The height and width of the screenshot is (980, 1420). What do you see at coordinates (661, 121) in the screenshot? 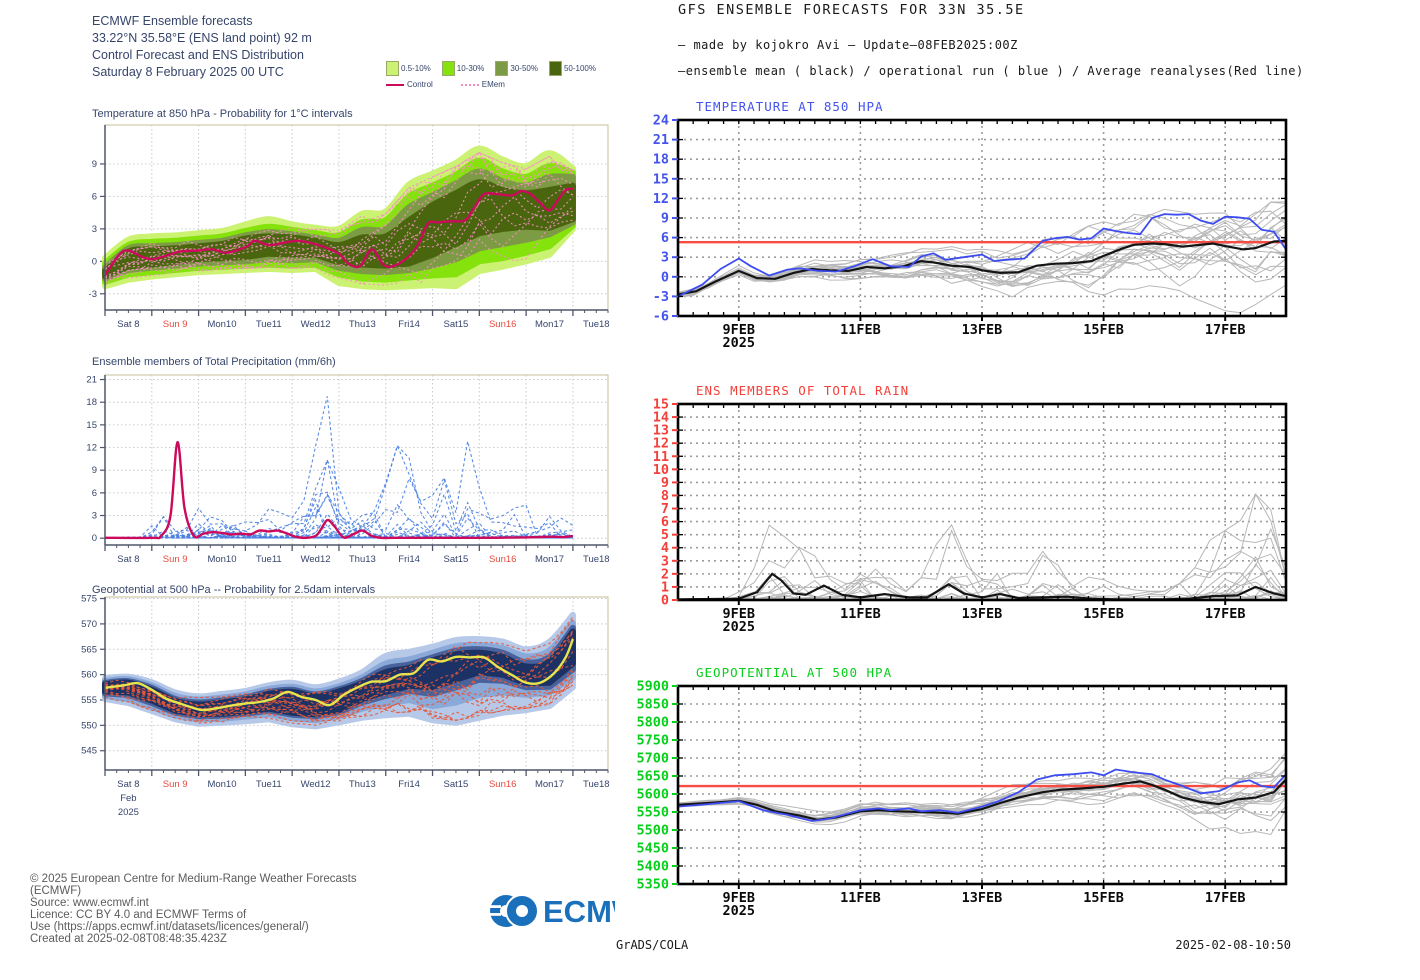
I see `svg-text: 24` at bounding box center [661, 121].